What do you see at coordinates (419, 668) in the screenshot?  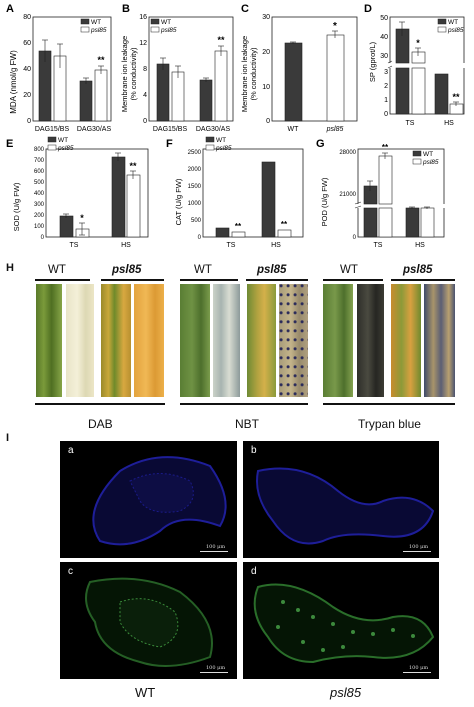 I see `scale-d: 100 μm` at bounding box center [419, 668].